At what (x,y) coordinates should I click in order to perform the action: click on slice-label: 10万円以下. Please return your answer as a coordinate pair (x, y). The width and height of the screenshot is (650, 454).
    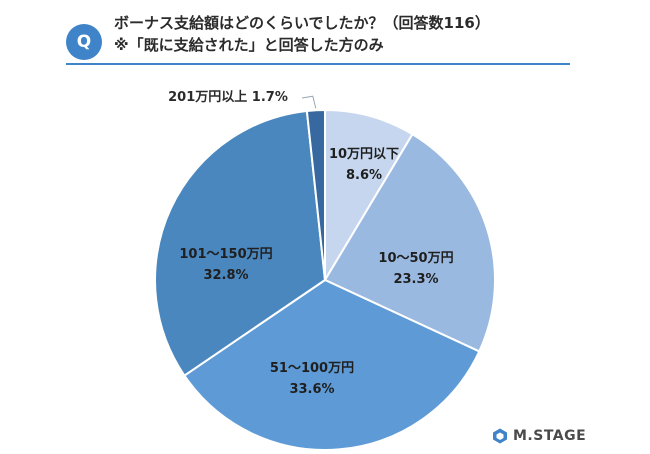
    Looking at the image, I should click on (364, 154).